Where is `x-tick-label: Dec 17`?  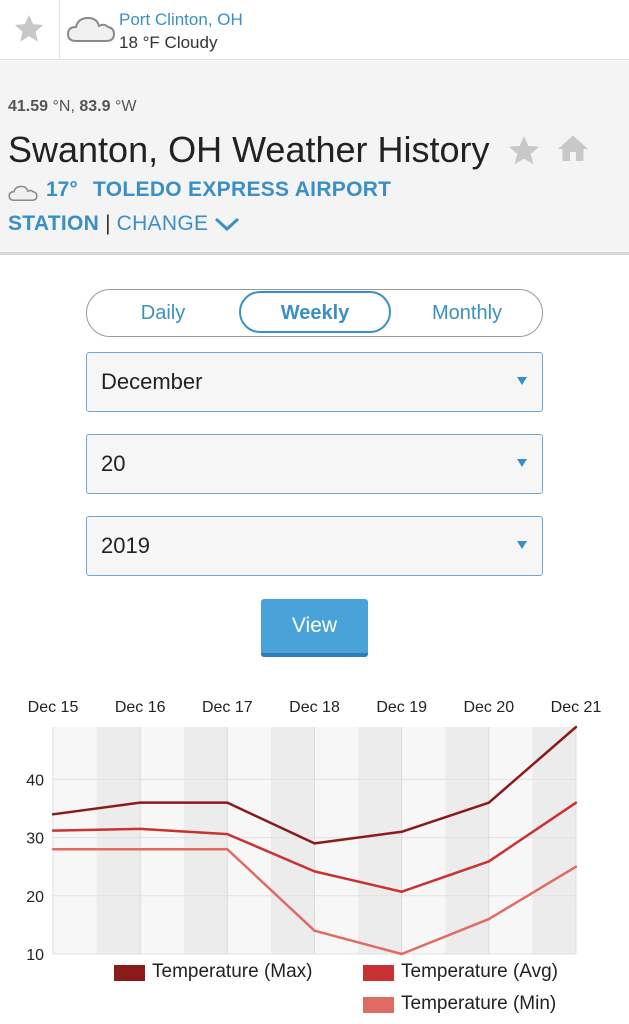
x-tick-label: Dec 17 is located at coordinates (227, 707).